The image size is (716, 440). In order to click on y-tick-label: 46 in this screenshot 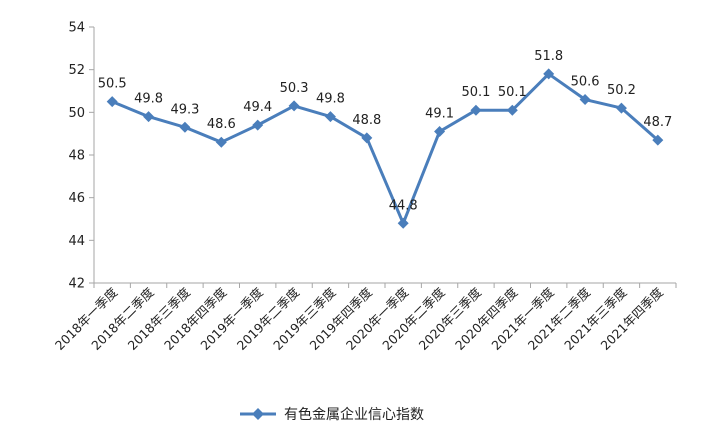, I will do `click(76, 198)`.